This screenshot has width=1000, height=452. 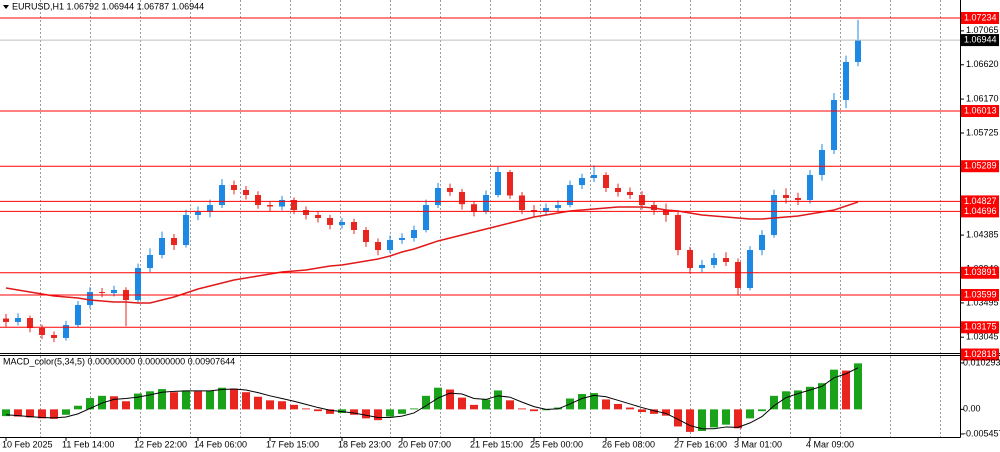 I want to click on x-tick-label: 12 Feb 22:00, so click(x=160, y=444).